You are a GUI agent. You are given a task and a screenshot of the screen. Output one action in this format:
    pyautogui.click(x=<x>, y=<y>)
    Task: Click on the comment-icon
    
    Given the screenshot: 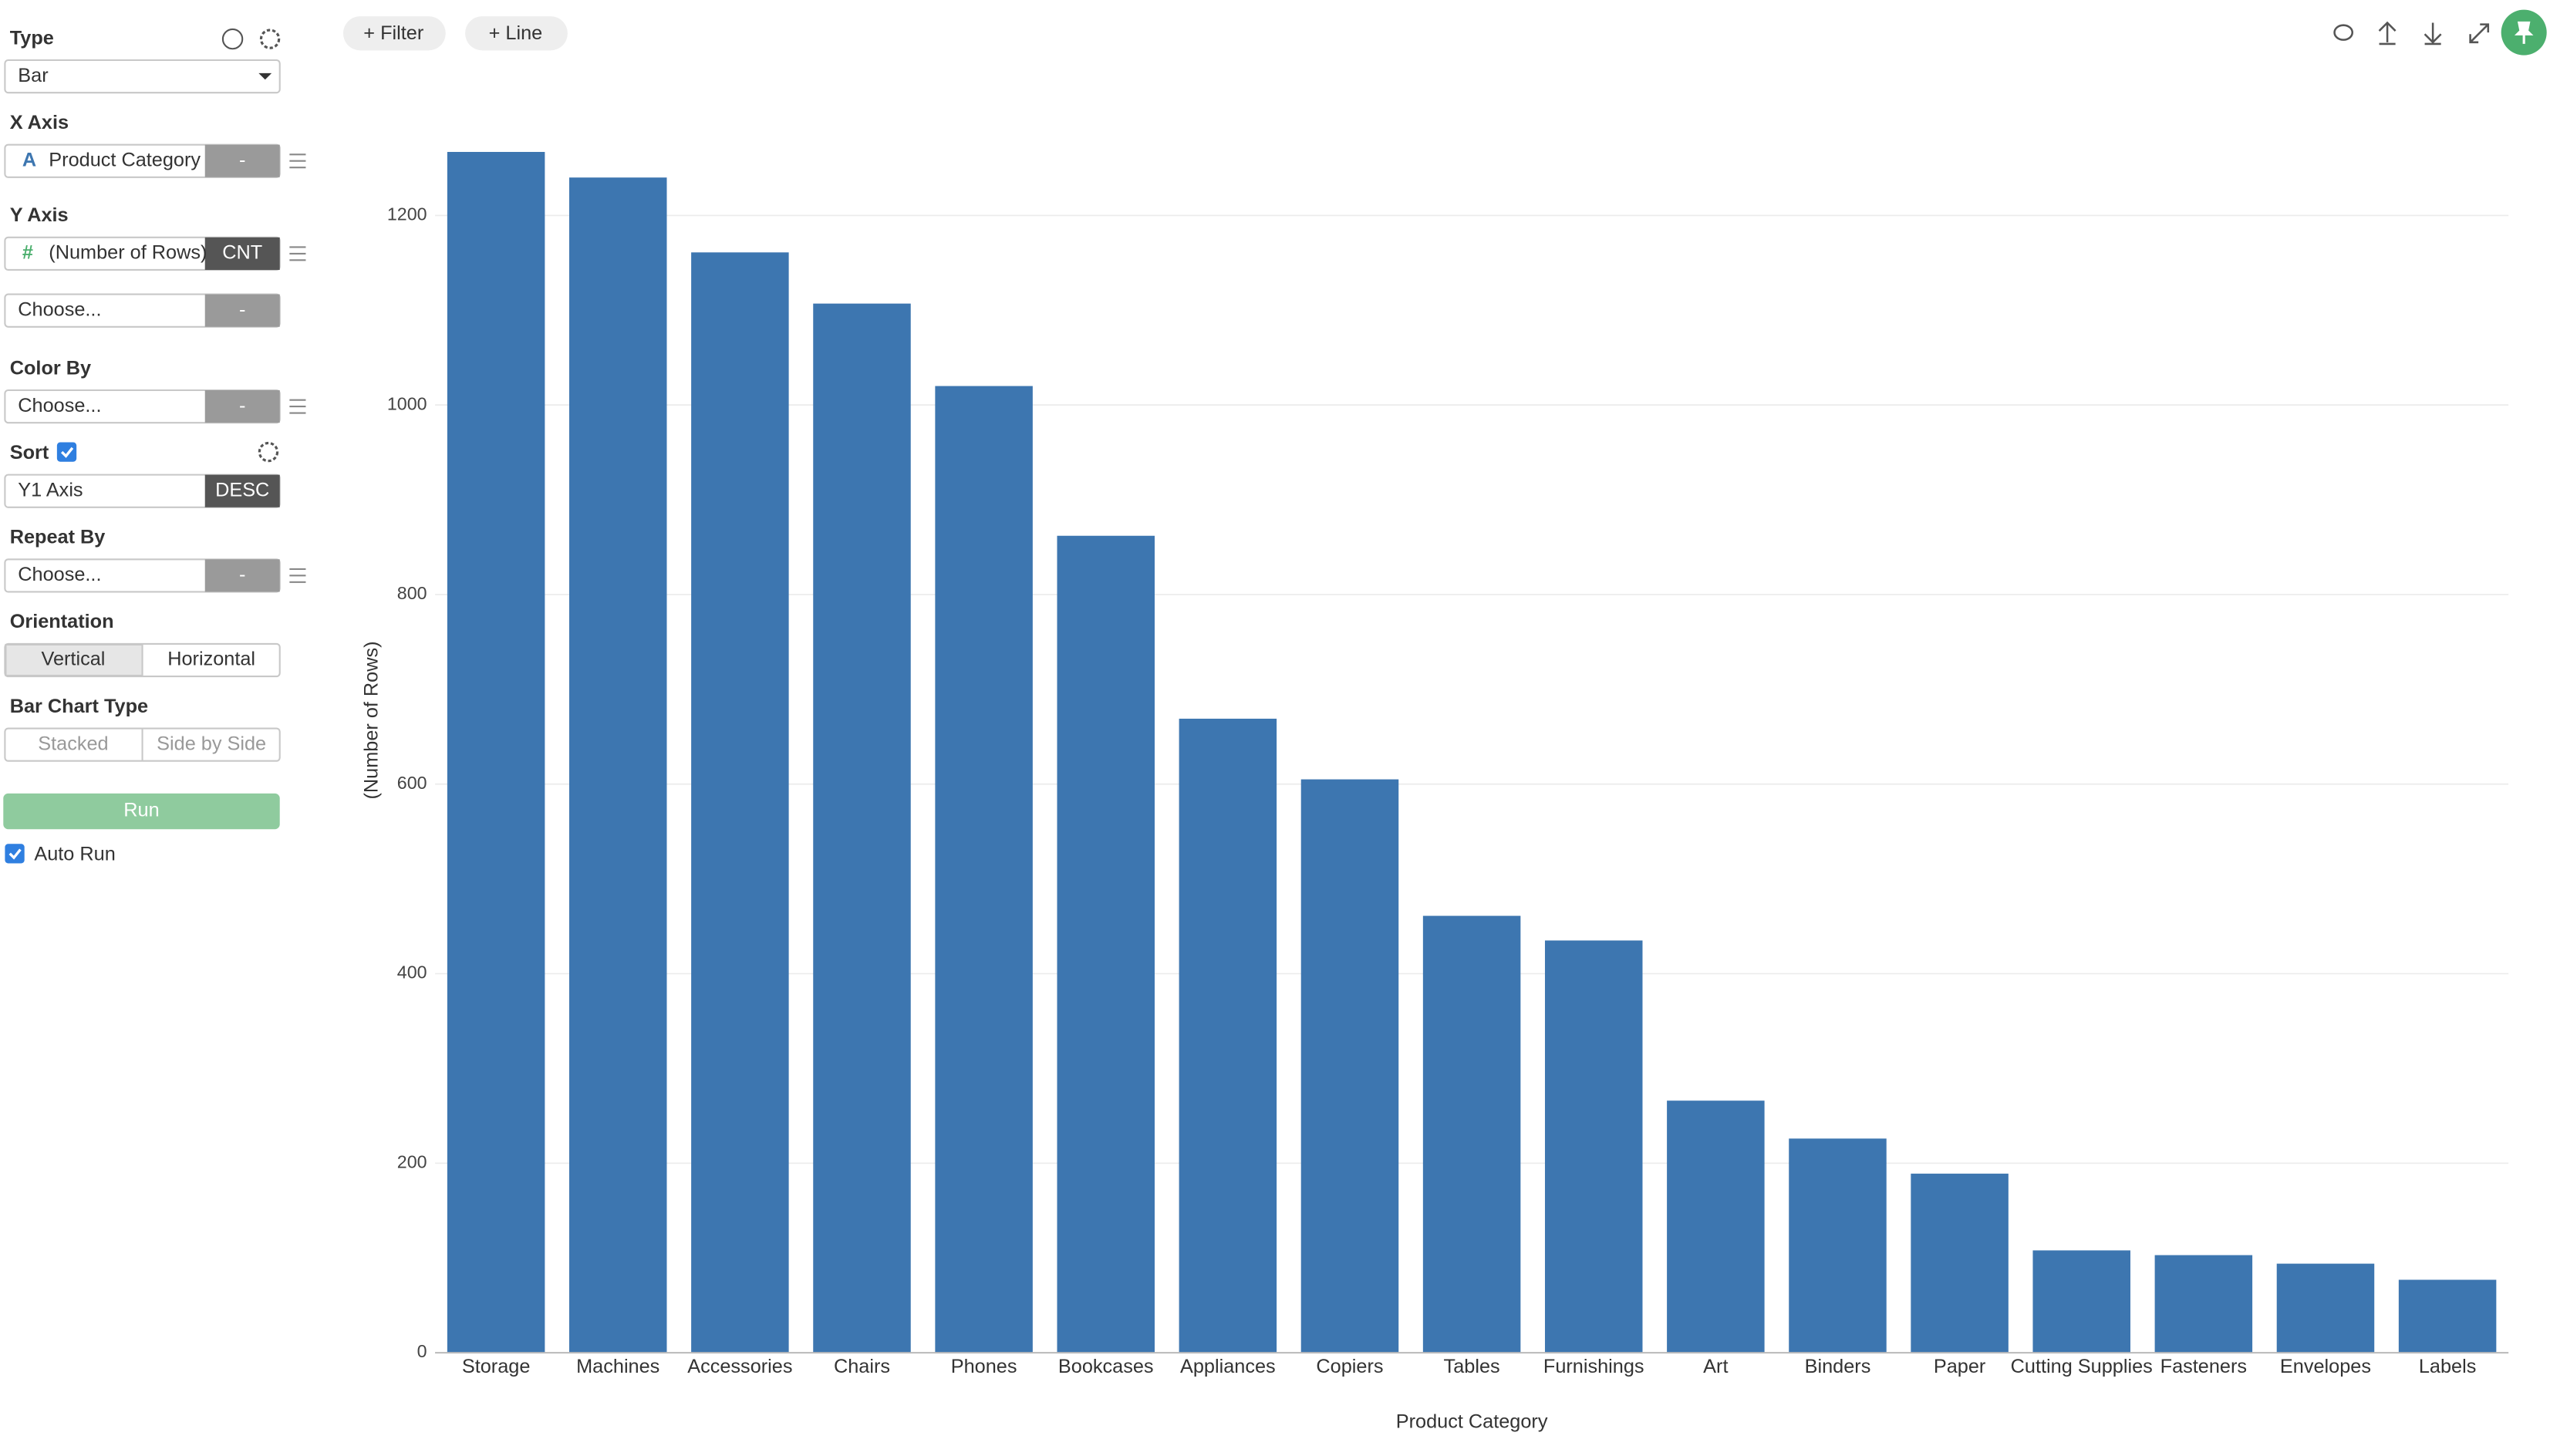 What is the action you would take?
    pyautogui.click(x=2343, y=33)
    